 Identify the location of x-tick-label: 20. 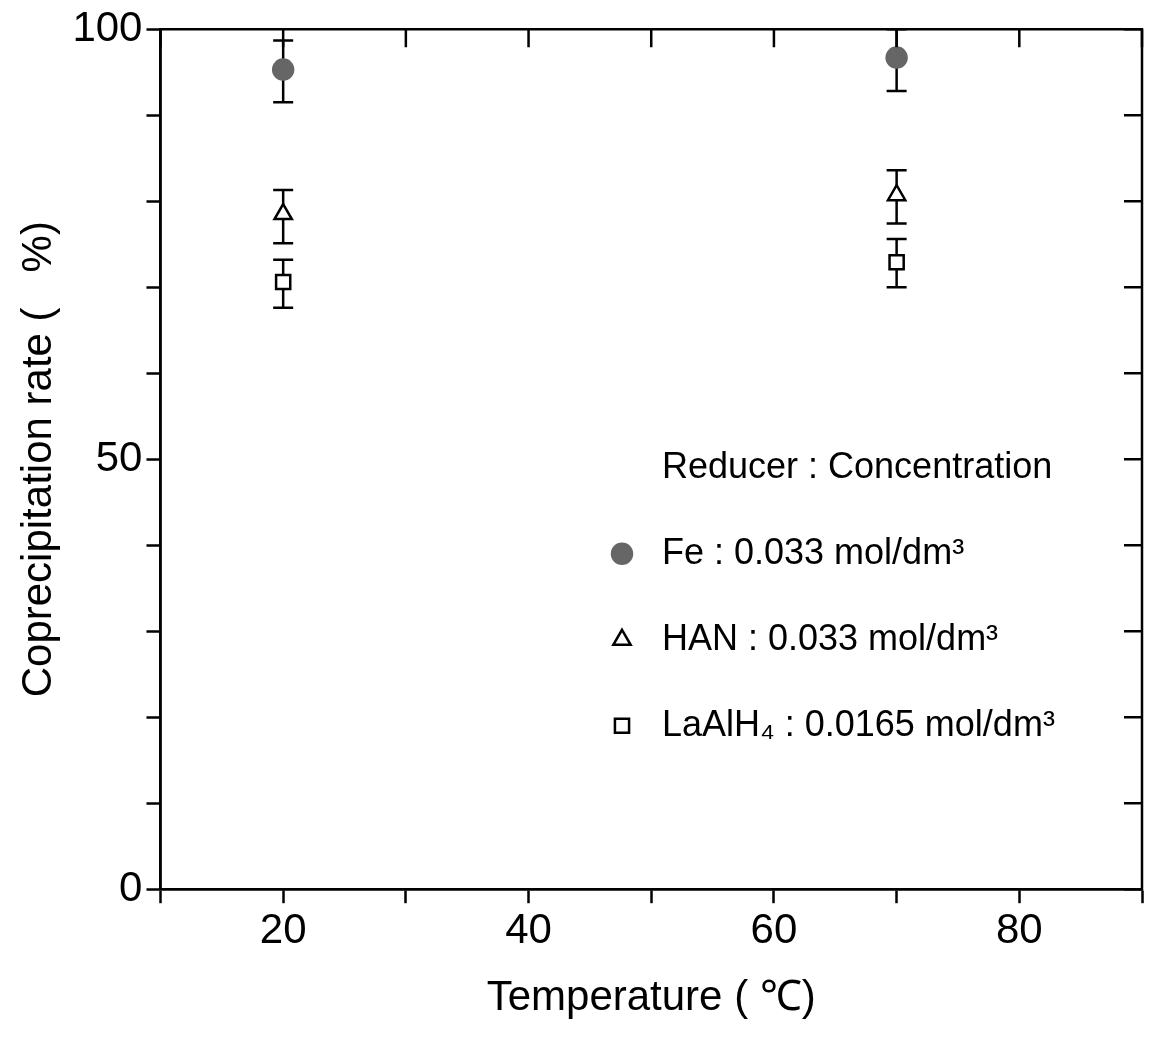
(283, 928).